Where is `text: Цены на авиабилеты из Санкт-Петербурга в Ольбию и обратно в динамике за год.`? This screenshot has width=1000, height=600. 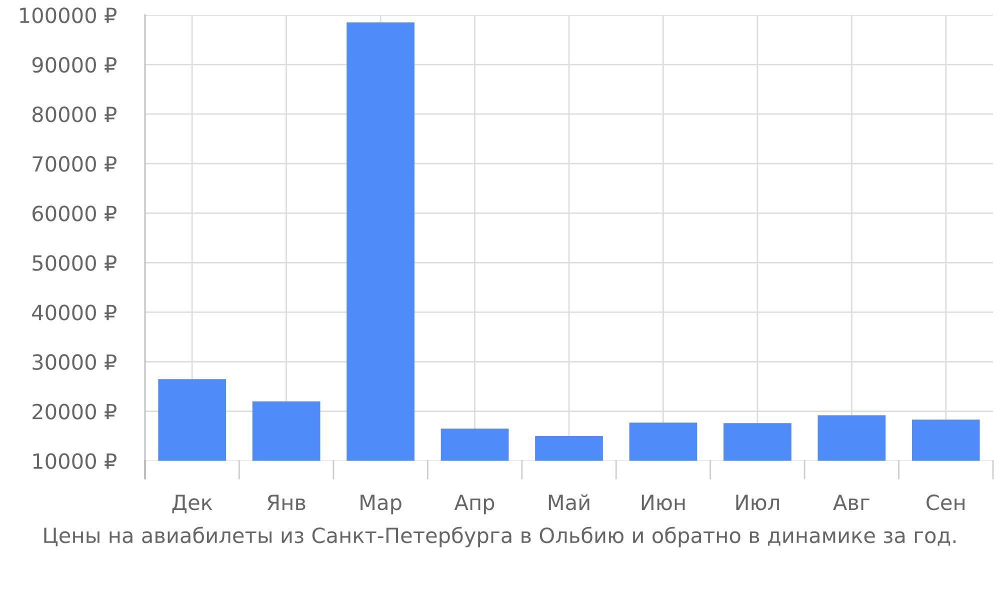
text: Цены на авиабилеты из Санкт-Петербурга в Ольбию и обратно в динамике за год. is located at coordinates (500, 537).